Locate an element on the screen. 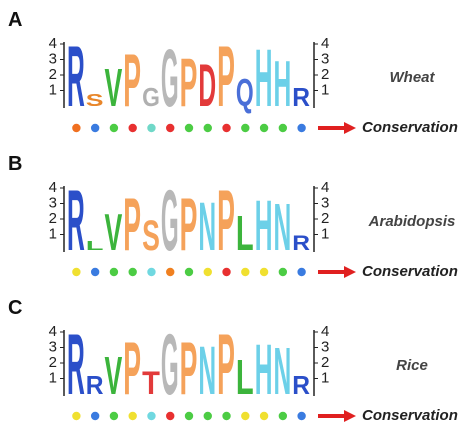  logo-letter: T is located at coordinates (151, 383).